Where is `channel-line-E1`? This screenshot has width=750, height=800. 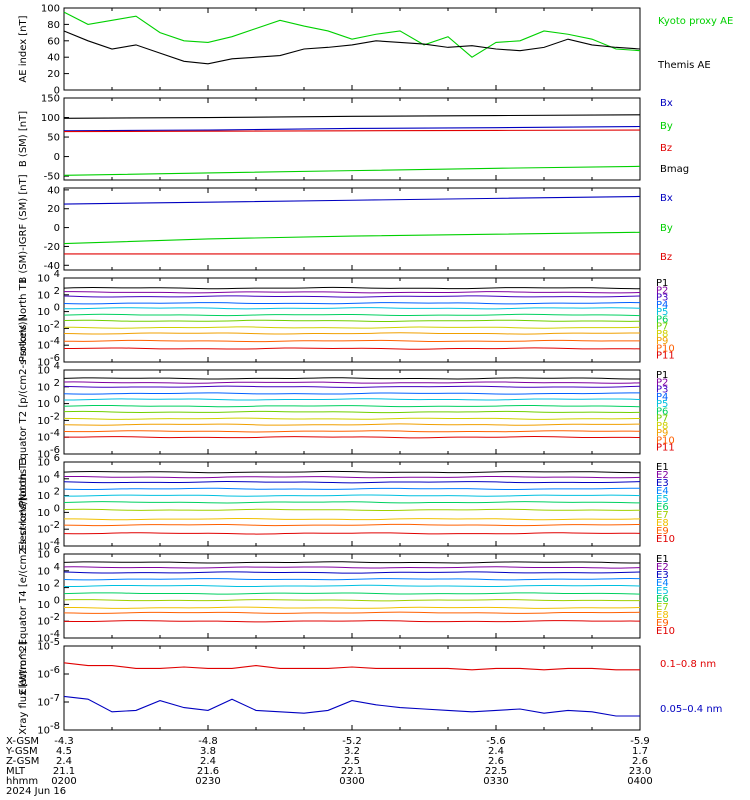
channel-line-E1 is located at coordinates (352, 562).